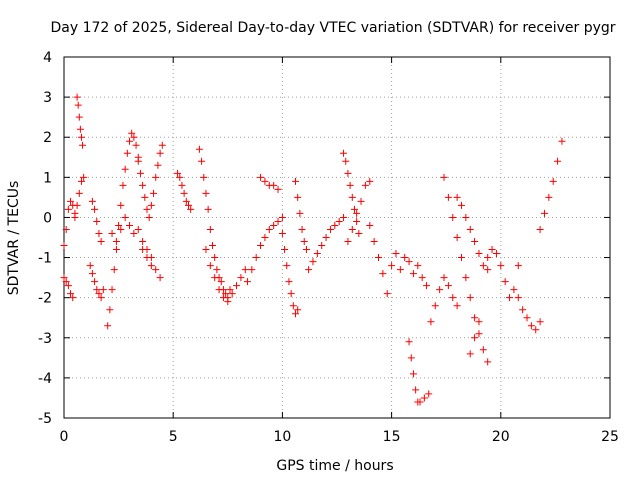 The image size is (640, 480). What do you see at coordinates (334, 466) in the screenshot?
I see `x-axis-label: GPS time / hours` at bounding box center [334, 466].